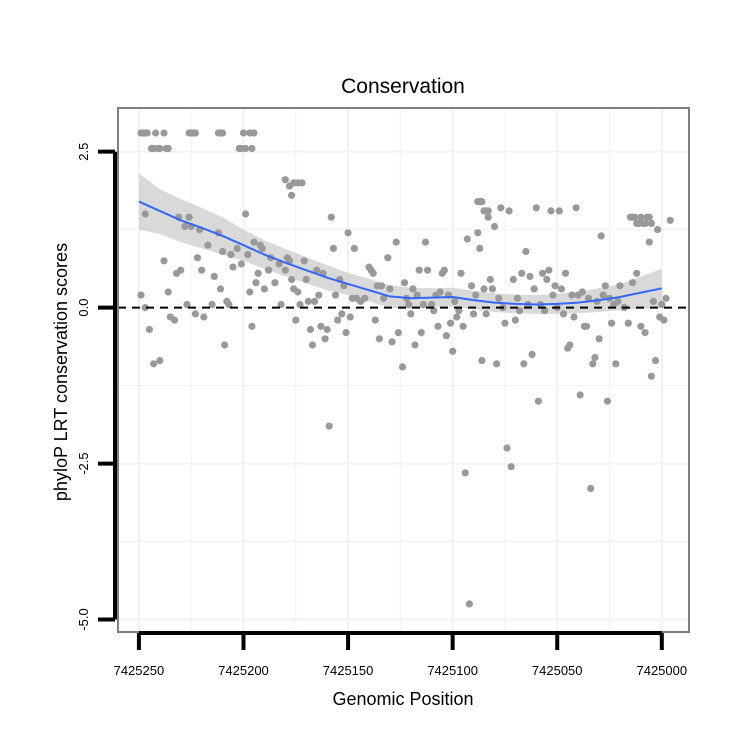 This screenshot has height=750, width=750. What do you see at coordinates (557, 670) in the screenshot?
I see `x-tick-label: 7425050` at bounding box center [557, 670].